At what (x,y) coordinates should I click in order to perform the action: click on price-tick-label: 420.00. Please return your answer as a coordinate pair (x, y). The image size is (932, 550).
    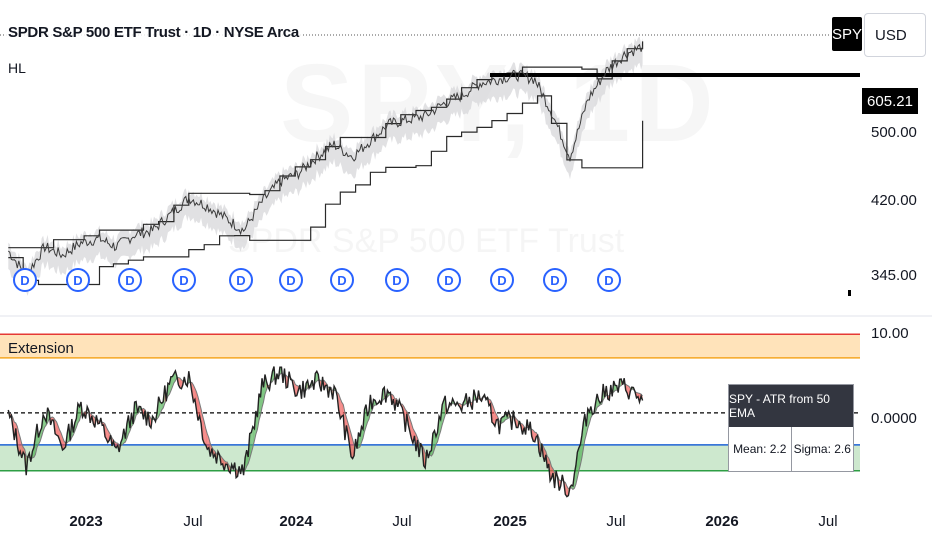
    Looking at the image, I should click on (894, 200).